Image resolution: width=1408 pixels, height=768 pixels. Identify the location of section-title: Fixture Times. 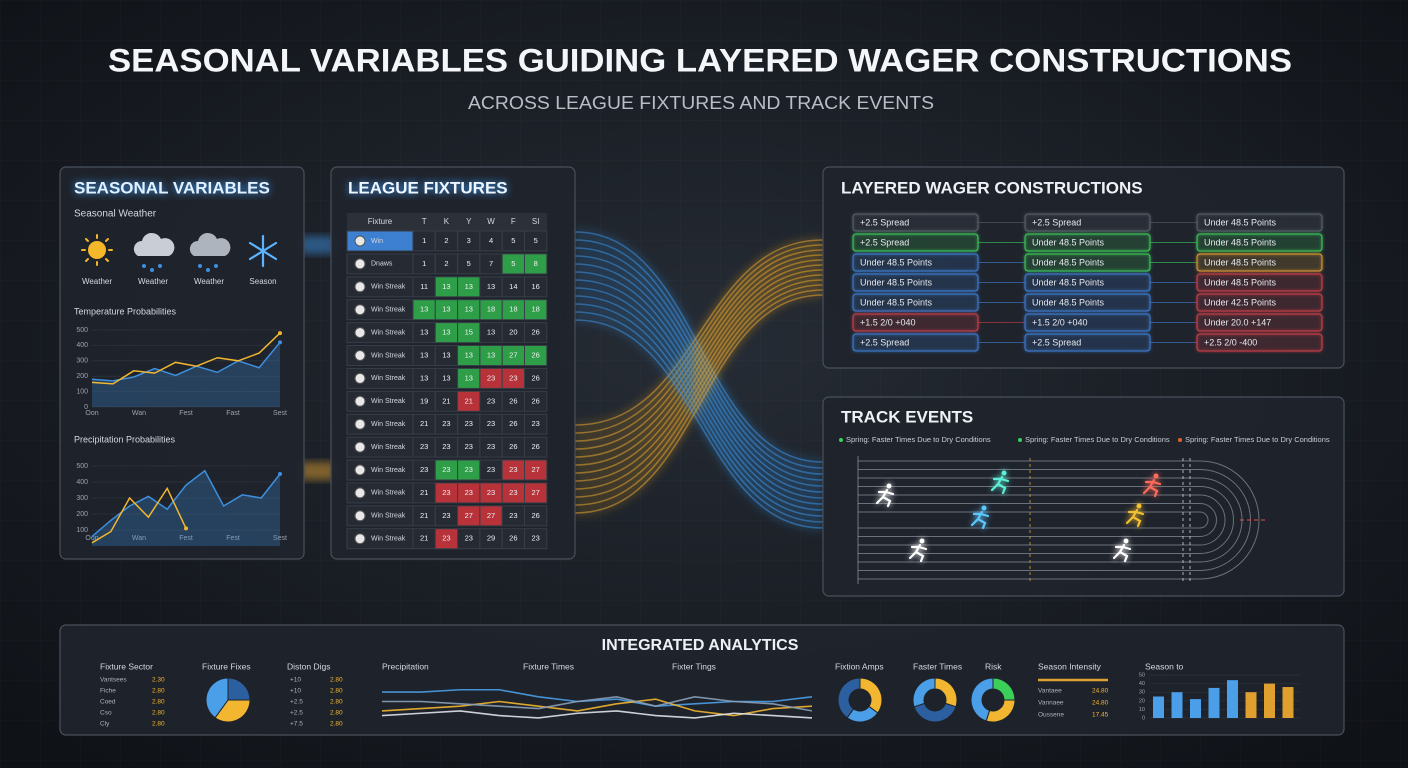
(548, 666).